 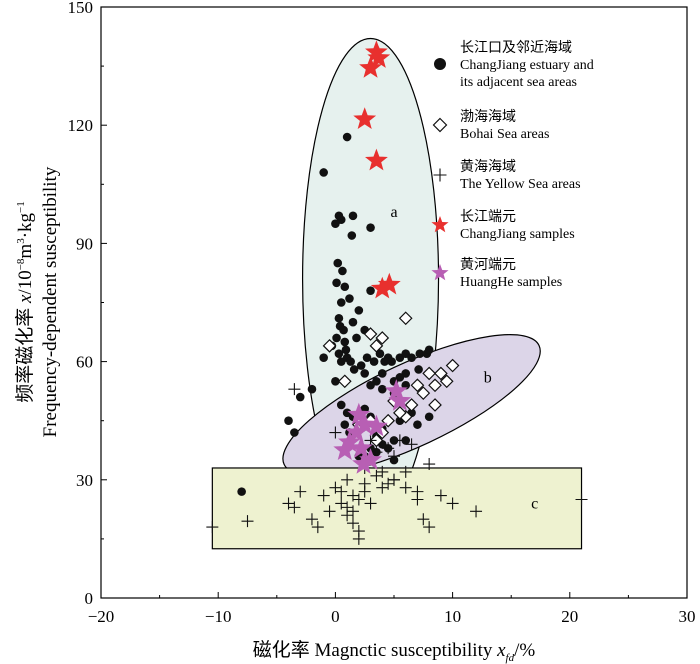 I want to click on y-tick-label: 90, so click(x=84, y=243).